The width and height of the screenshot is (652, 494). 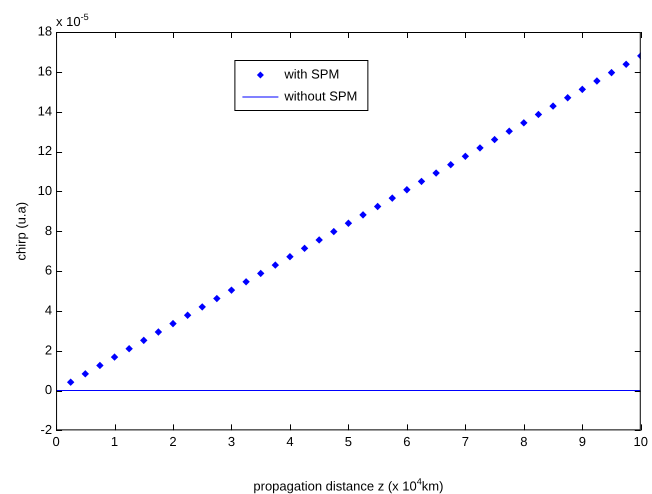 What do you see at coordinates (524, 441) in the screenshot?
I see `x-tick-label: 8` at bounding box center [524, 441].